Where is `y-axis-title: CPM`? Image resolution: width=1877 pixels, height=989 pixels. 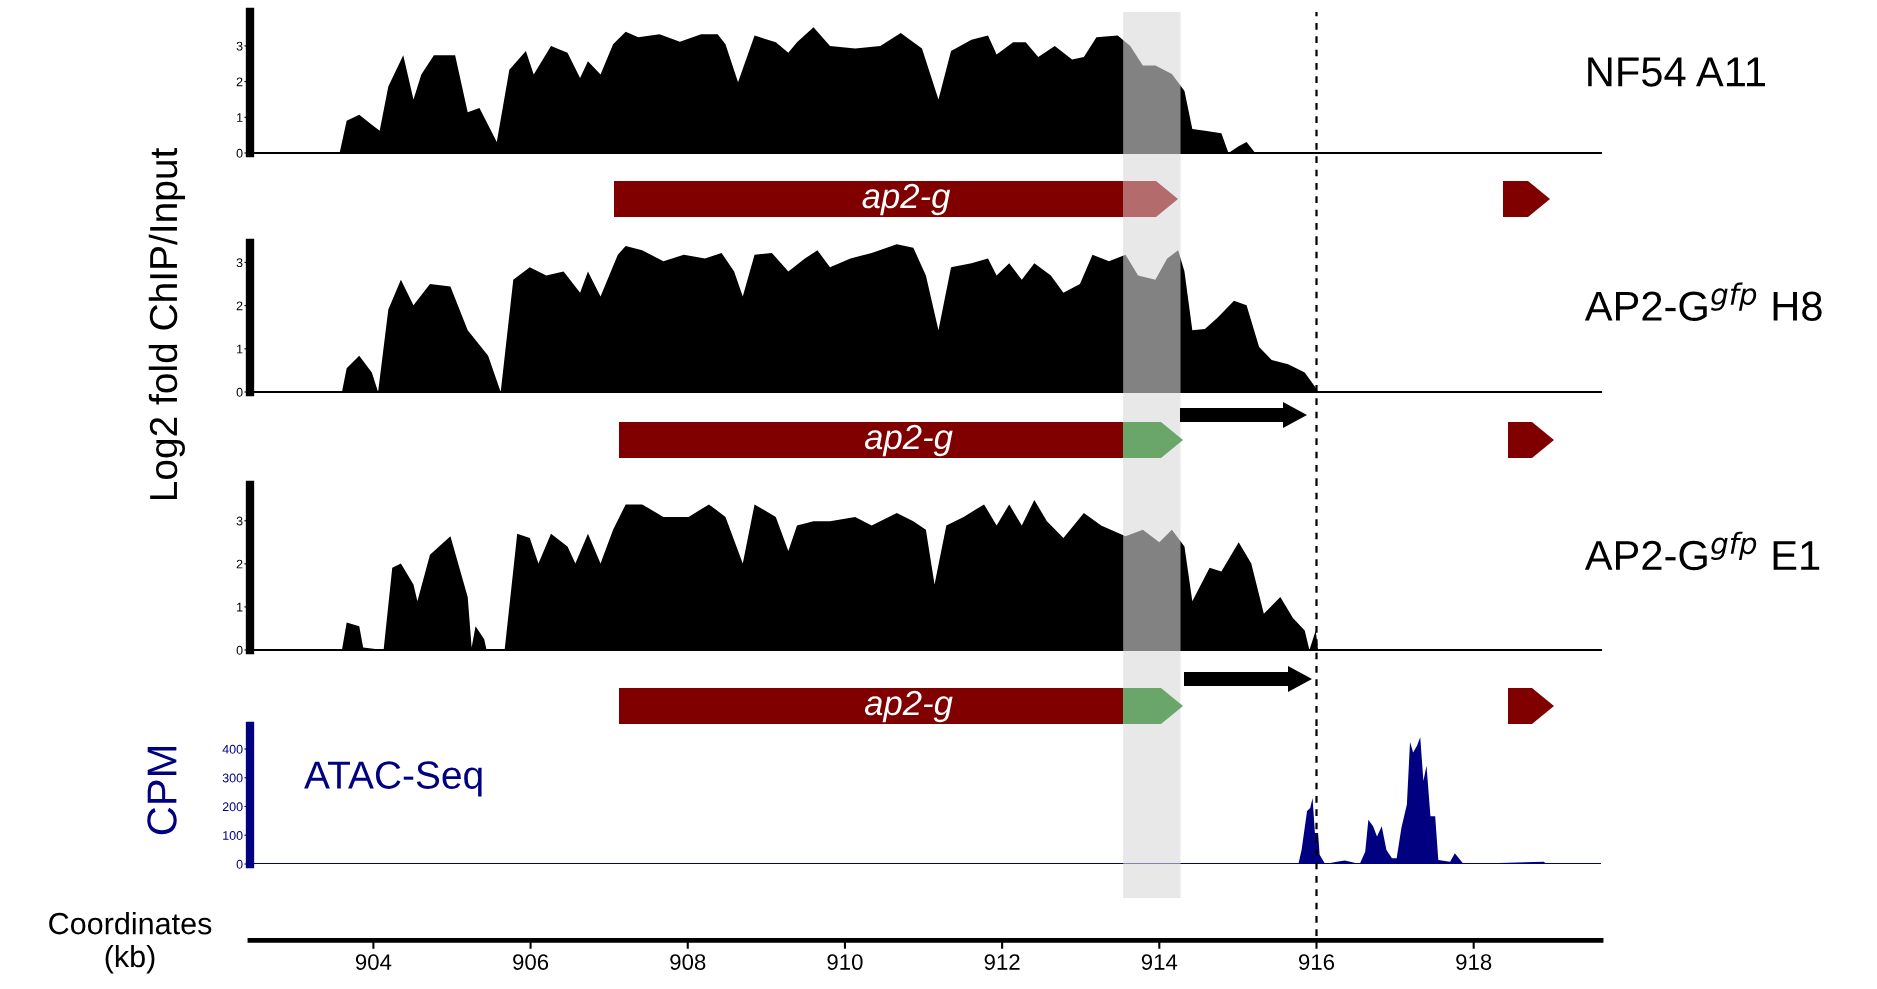 y-axis-title: CPM is located at coordinates (162, 791).